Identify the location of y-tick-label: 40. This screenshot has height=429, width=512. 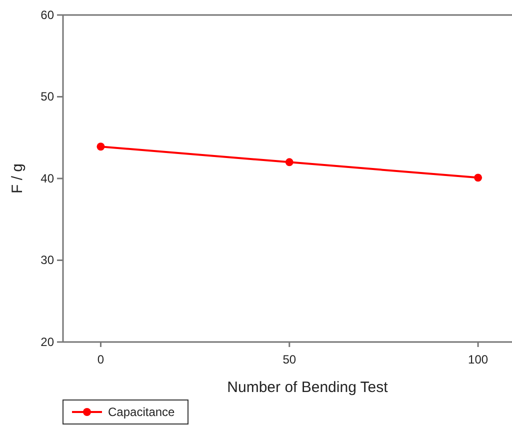
(47, 178).